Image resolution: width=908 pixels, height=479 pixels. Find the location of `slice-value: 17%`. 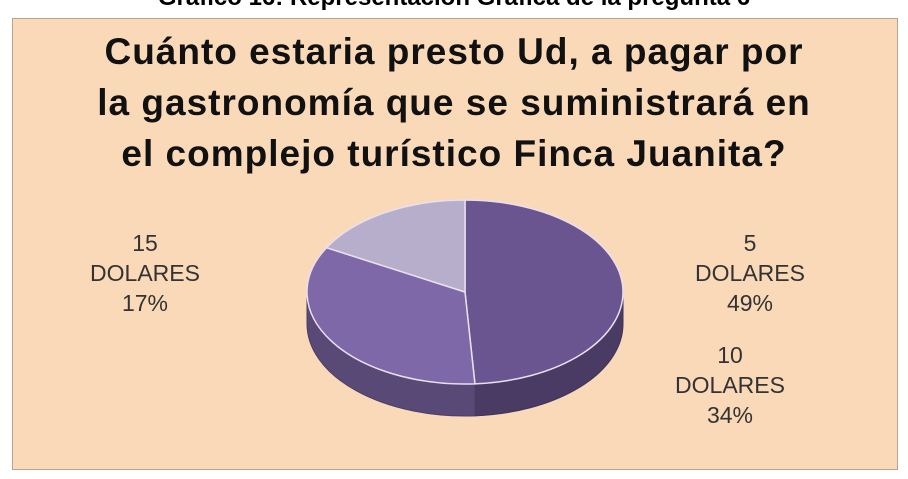

slice-value: 17% is located at coordinates (145, 303).